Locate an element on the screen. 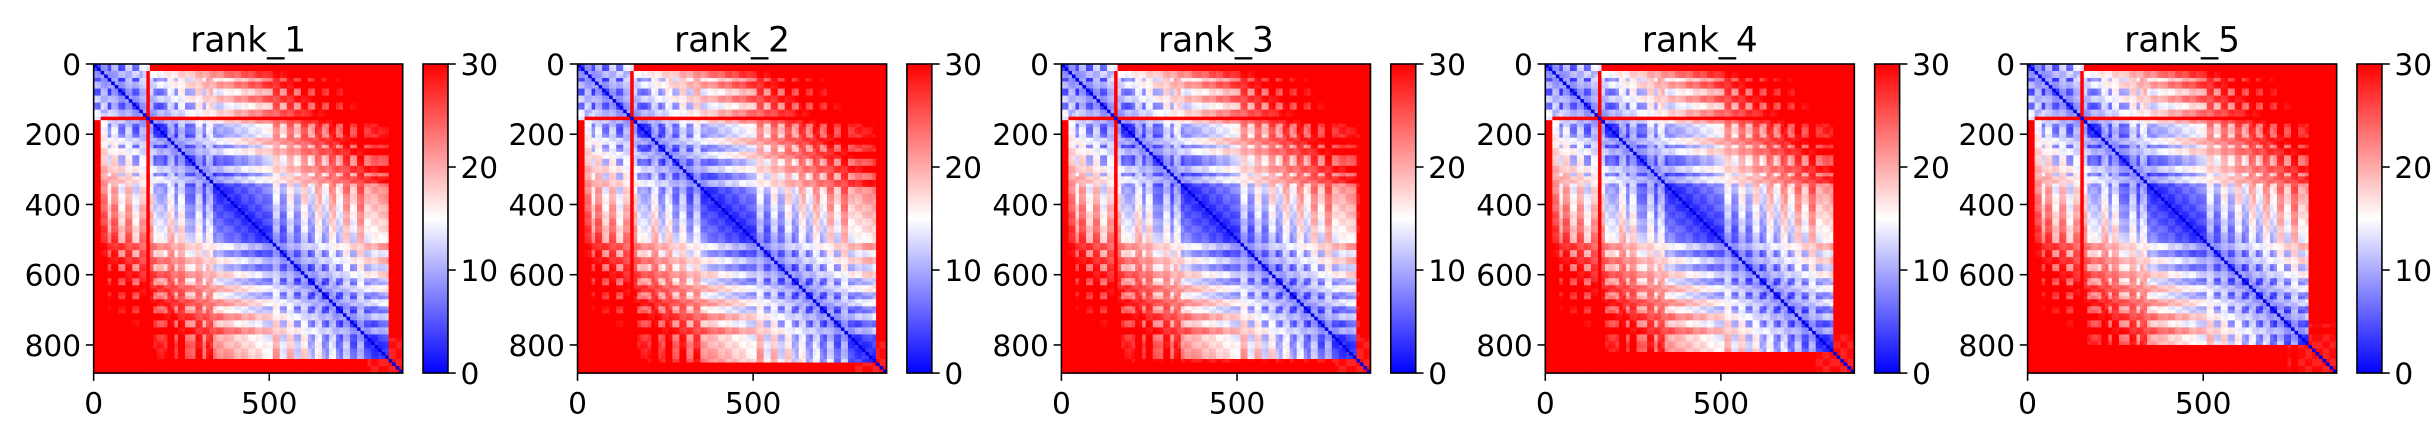 The width and height of the screenshot is (2435, 439). panel-title: rank_1 is located at coordinates (248, 41).